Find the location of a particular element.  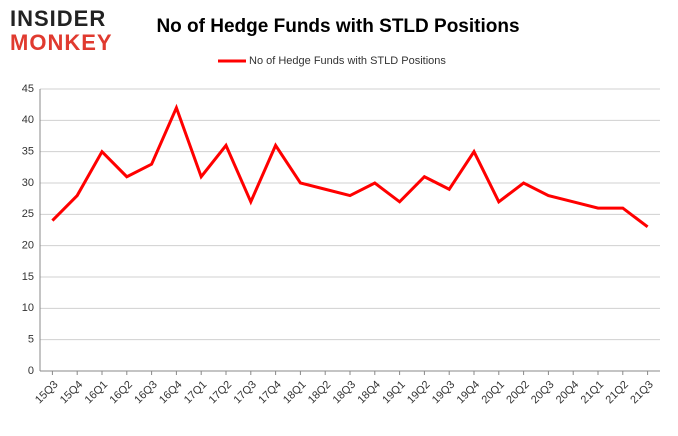

y-tick-label: 0 is located at coordinates (31, 371).